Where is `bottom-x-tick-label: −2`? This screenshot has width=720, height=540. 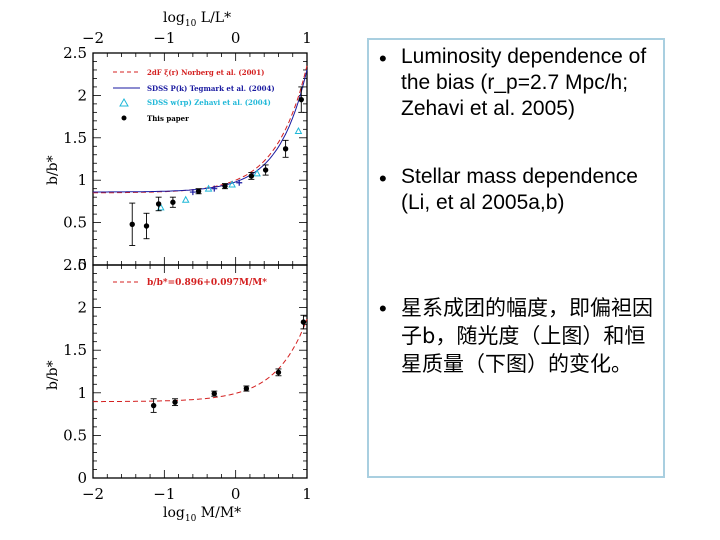
bottom-x-tick-label: −2 is located at coordinates (93, 494).